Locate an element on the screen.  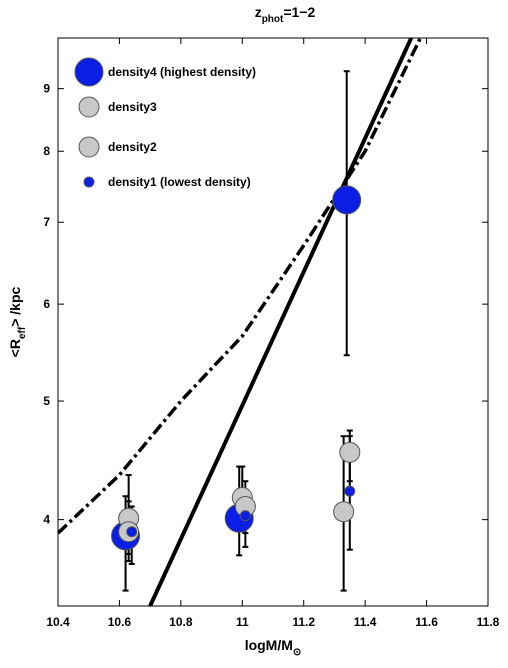
title-sub: phot is located at coordinates (273, 19).